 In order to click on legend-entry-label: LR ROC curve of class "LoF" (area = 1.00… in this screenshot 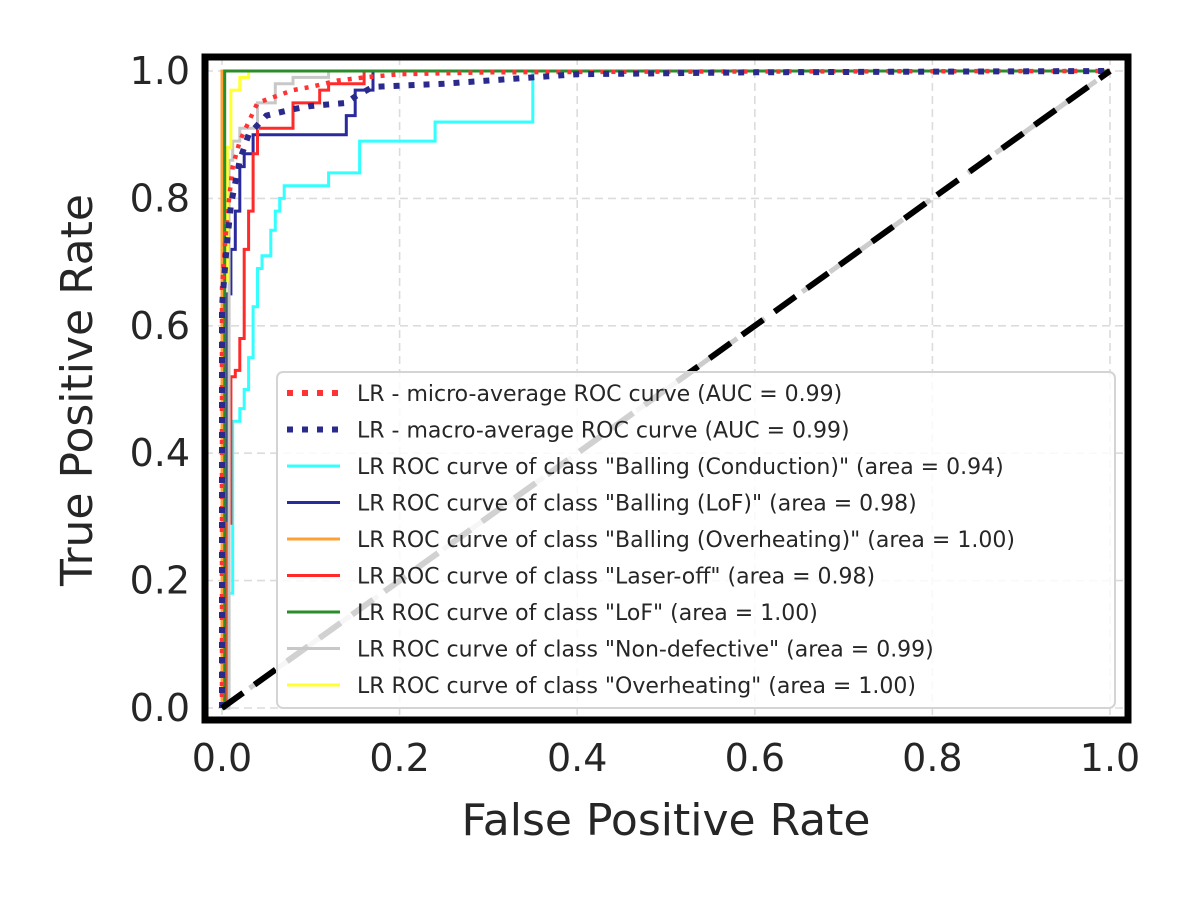, I will do `click(587, 613)`.